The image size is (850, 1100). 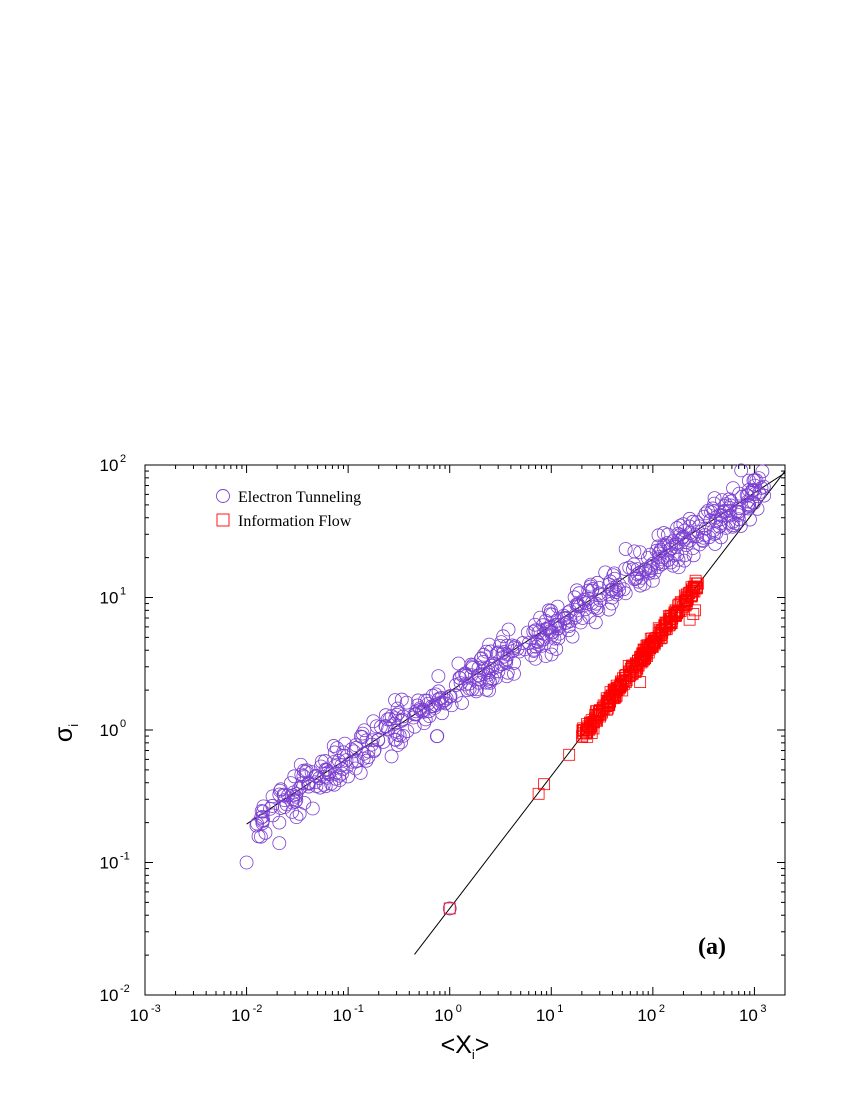 What do you see at coordinates (223, 496) in the screenshot?
I see `legend-circle-marker` at bounding box center [223, 496].